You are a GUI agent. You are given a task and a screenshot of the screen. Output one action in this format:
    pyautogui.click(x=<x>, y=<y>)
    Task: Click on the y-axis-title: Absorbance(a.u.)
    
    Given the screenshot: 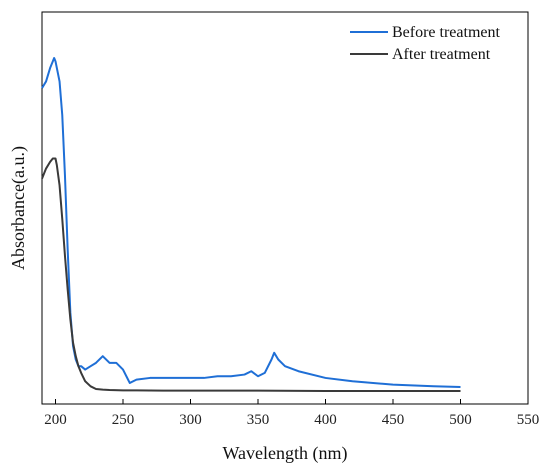 What is the action you would take?
    pyautogui.click(x=18, y=208)
    